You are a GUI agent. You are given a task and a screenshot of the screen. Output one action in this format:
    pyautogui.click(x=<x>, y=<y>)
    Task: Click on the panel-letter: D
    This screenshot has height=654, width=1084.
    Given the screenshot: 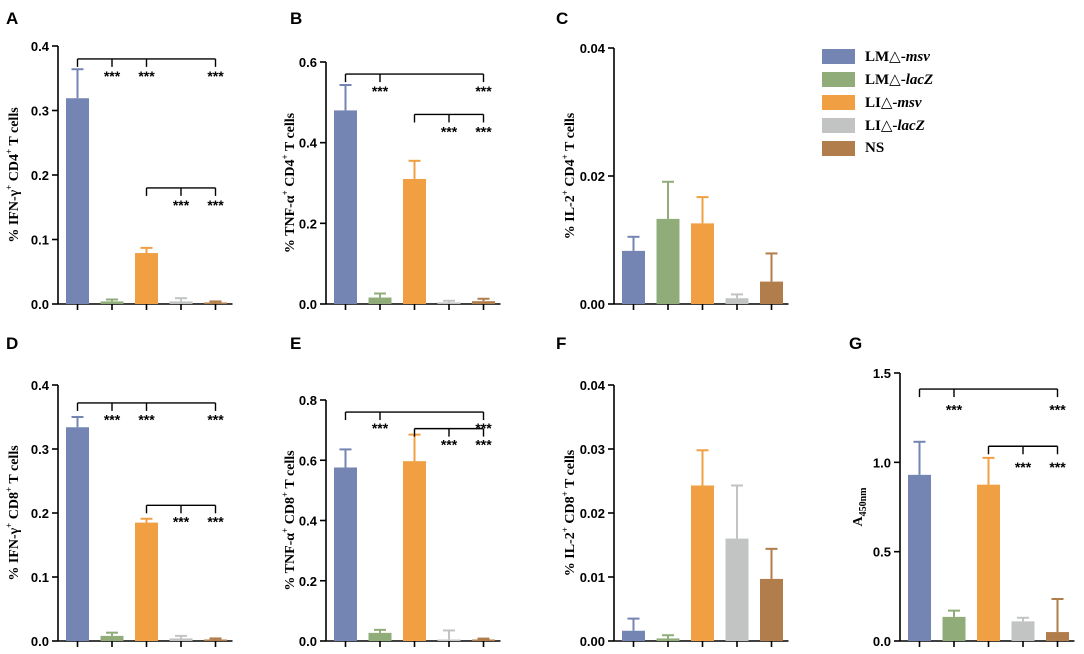 What is the action you would take?
    pyautogui.click(x=12, y=343)
    